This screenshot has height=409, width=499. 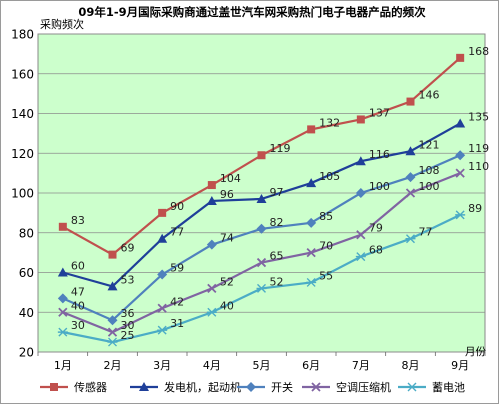 What do you see at coordinates (252, 12) in the screenshot?
I see `chart-title: 09年1-9月国际采购商通过盖世汽车网采购热门电子电器产品的频次` at bounding box center [252, 12].